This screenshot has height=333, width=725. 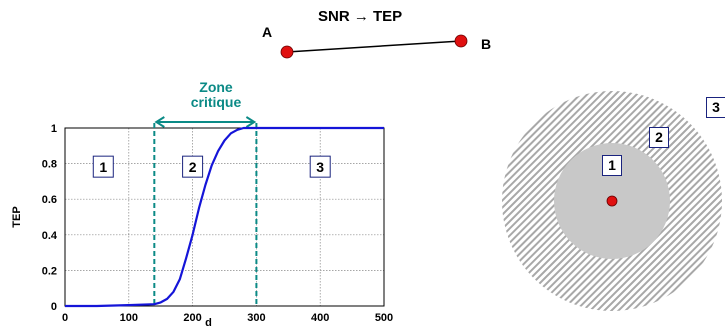 I want to click on y-tick-label: 1, so click(x=54, y=129).